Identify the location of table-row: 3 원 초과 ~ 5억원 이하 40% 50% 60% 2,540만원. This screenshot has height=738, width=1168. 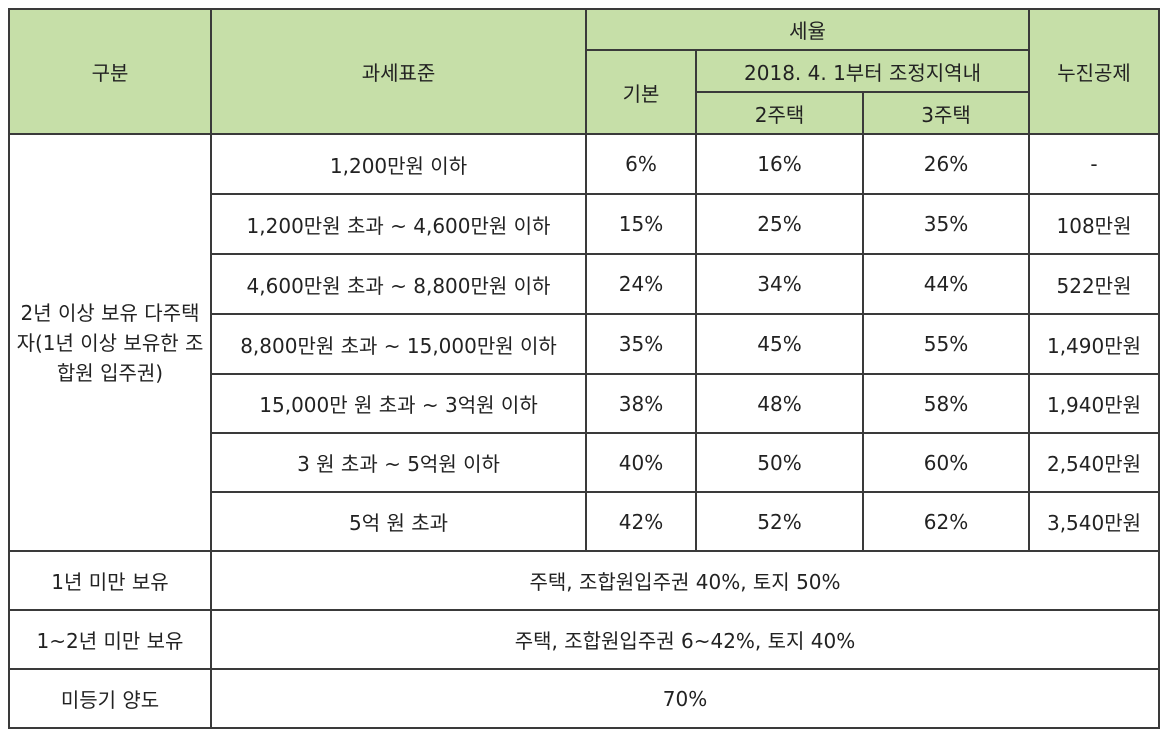
(584, 462).